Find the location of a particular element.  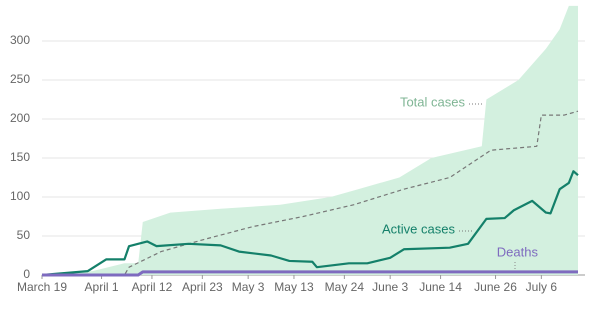

series-label: Total cases is located at coordinates (433, 101).